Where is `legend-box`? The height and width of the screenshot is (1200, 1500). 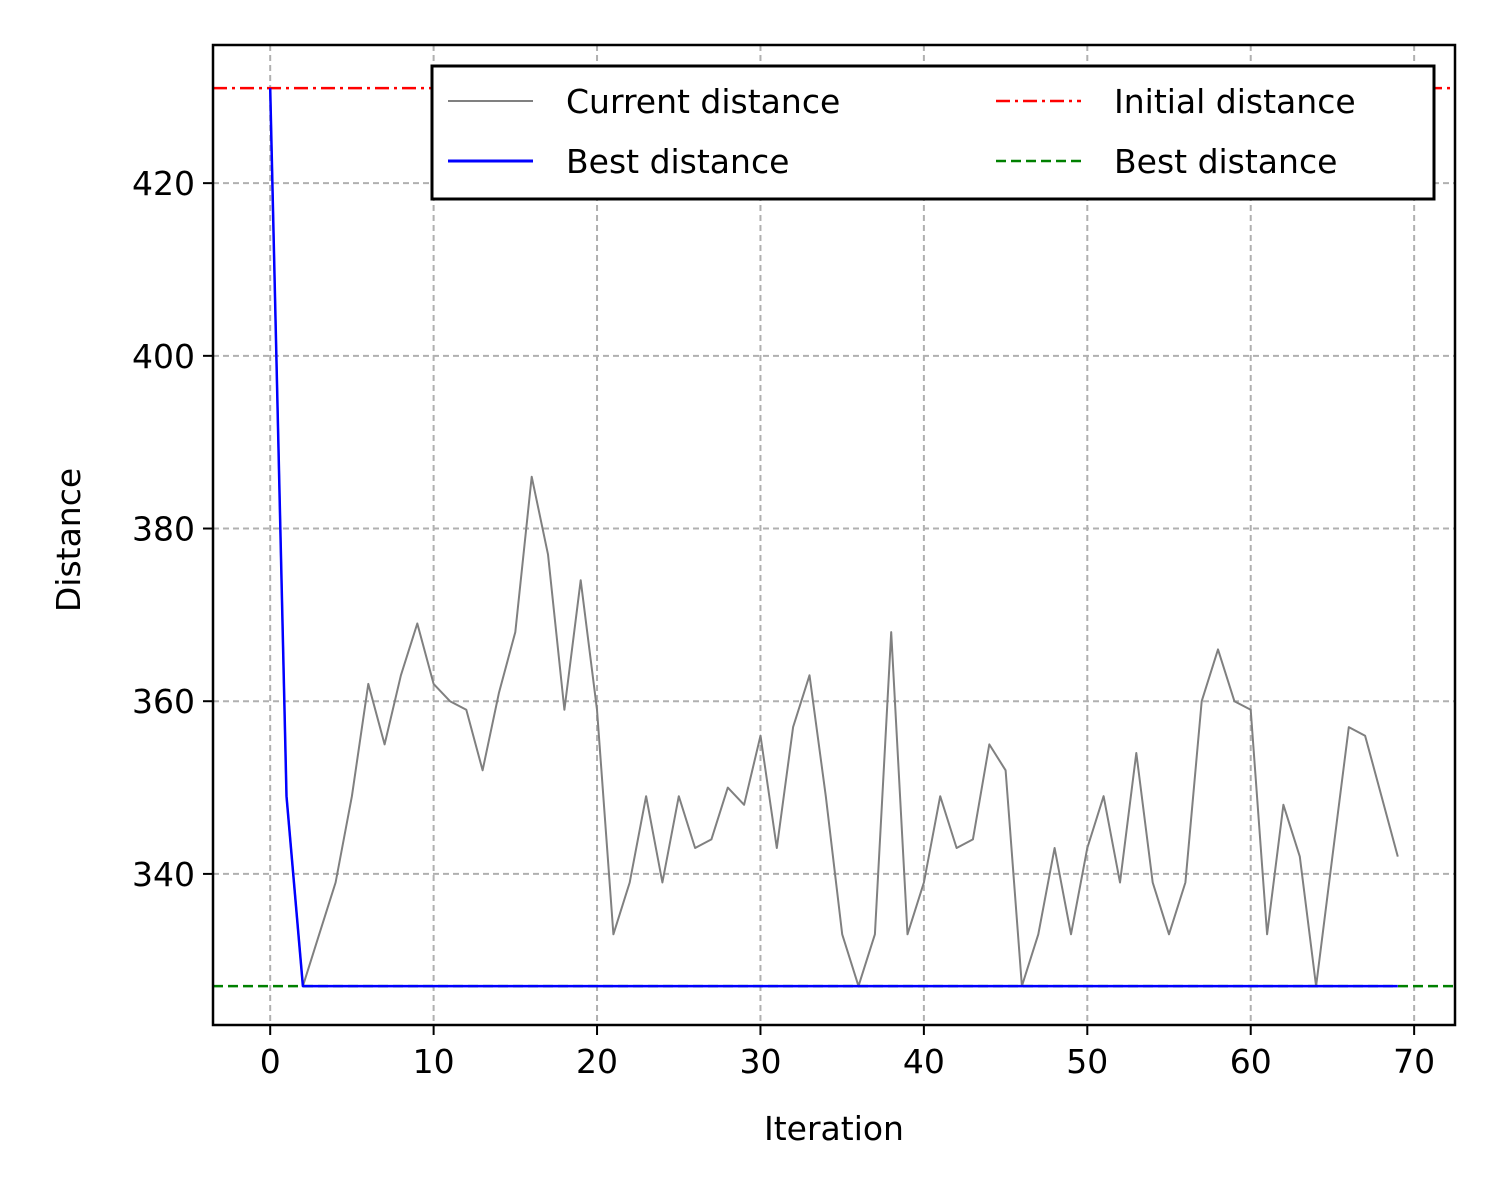 legend-box is located at coordinates (933, 132).